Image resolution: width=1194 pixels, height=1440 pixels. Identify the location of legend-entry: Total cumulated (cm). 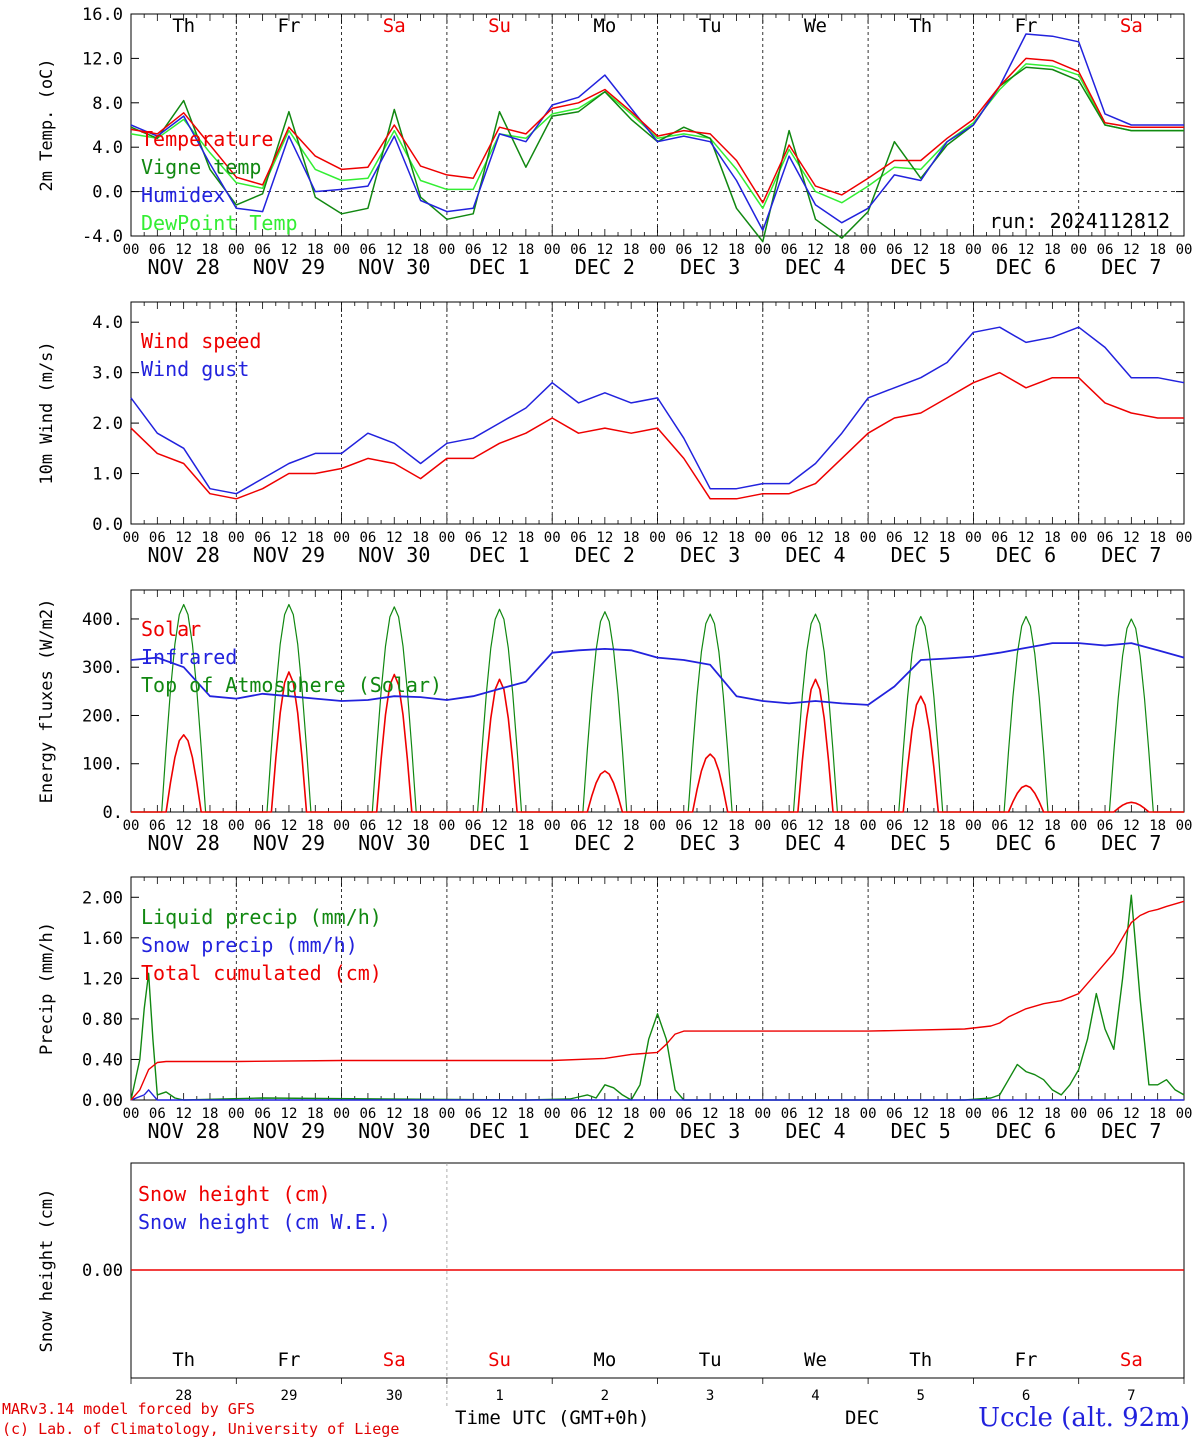
(261, 973).